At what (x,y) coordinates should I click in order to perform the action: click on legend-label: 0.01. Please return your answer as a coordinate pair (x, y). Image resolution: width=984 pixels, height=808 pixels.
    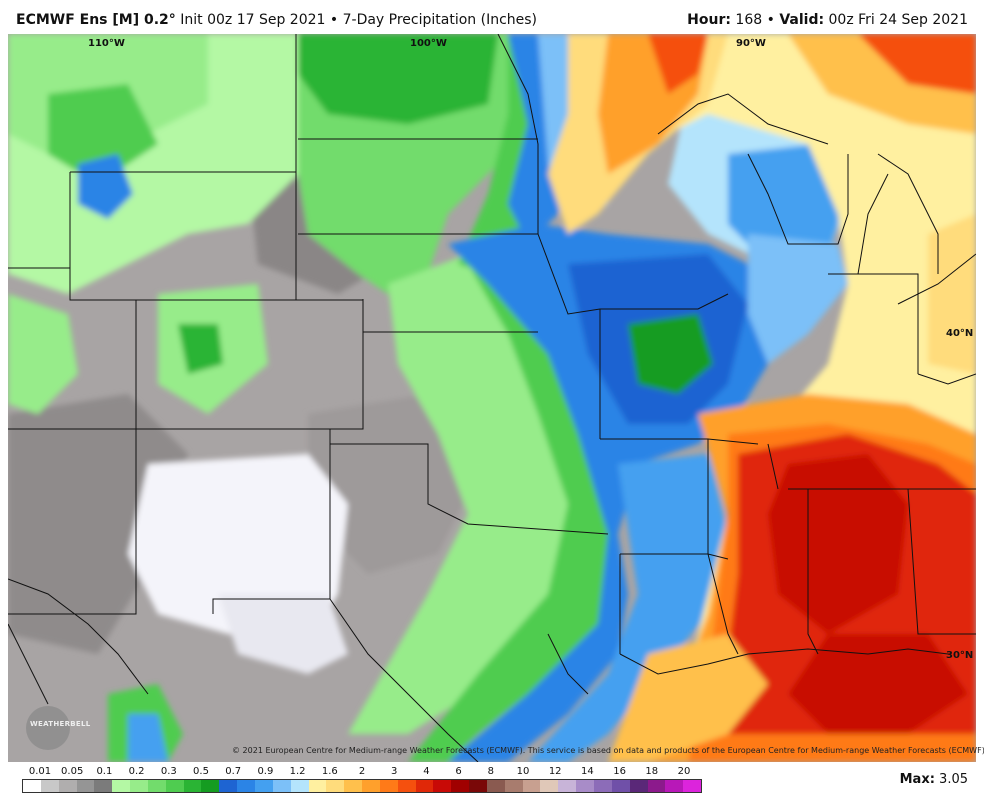
    Looking at the image, I should click on (40, 771).